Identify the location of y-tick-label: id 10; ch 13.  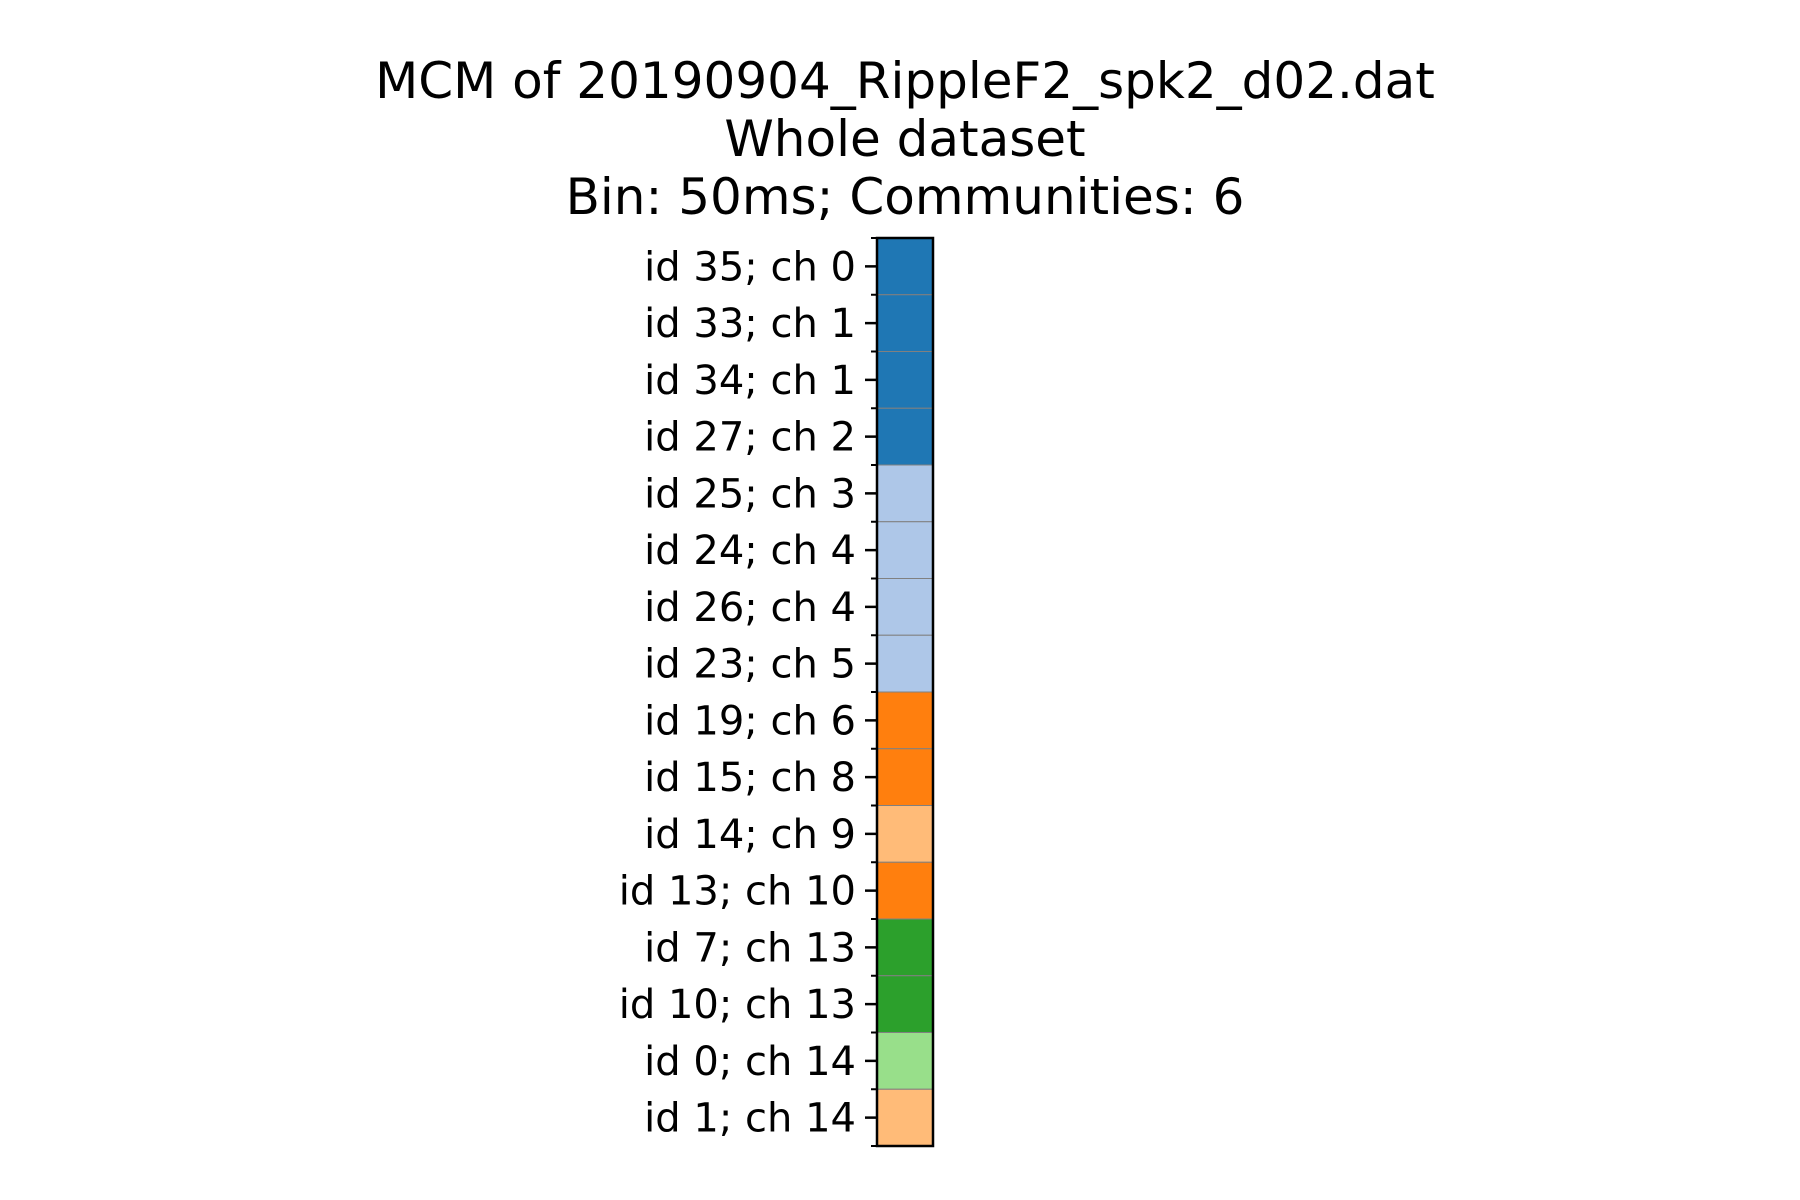
(737, 1005).